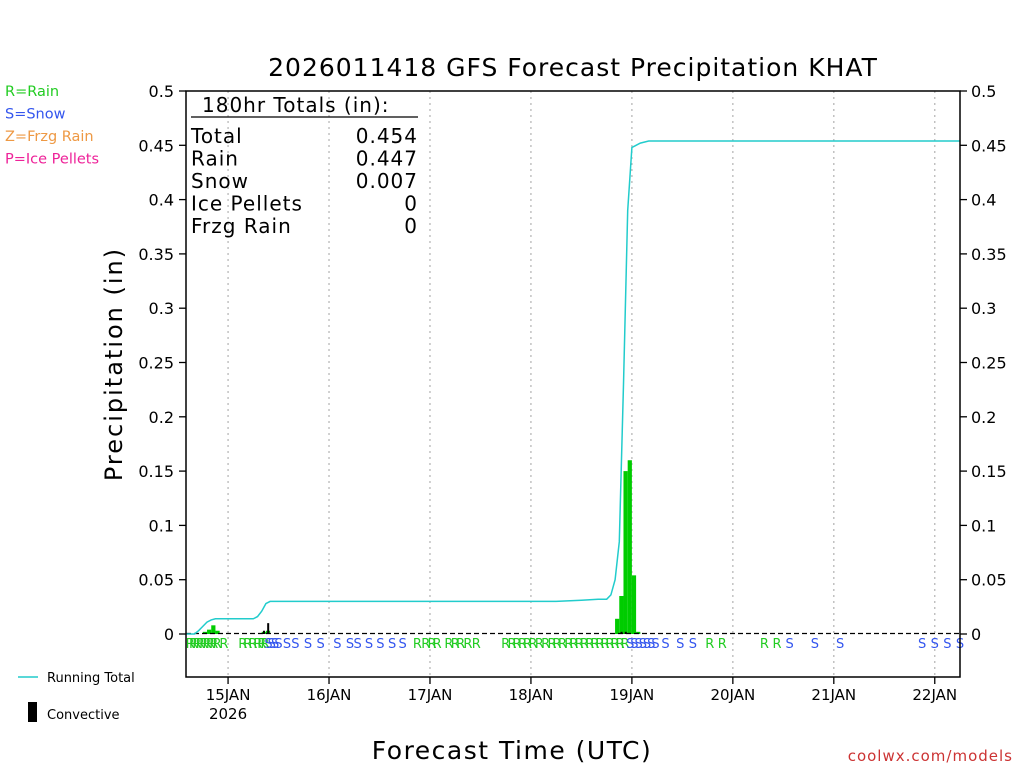  What do you see at coordinates (632, 695) in the screenshot?
I see `x-tick-label: 19JAN` at bounding box center [632, 695].